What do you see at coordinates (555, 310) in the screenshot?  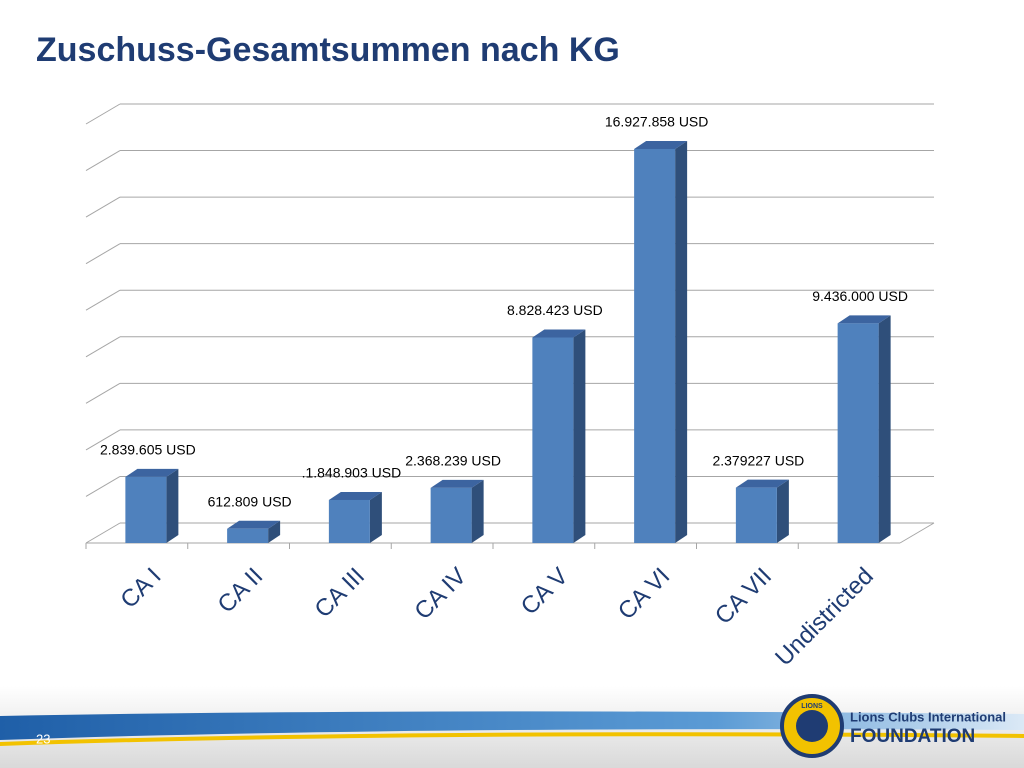 I see `data-label: 8.828.423 USD` at bounding box center [555, 310].